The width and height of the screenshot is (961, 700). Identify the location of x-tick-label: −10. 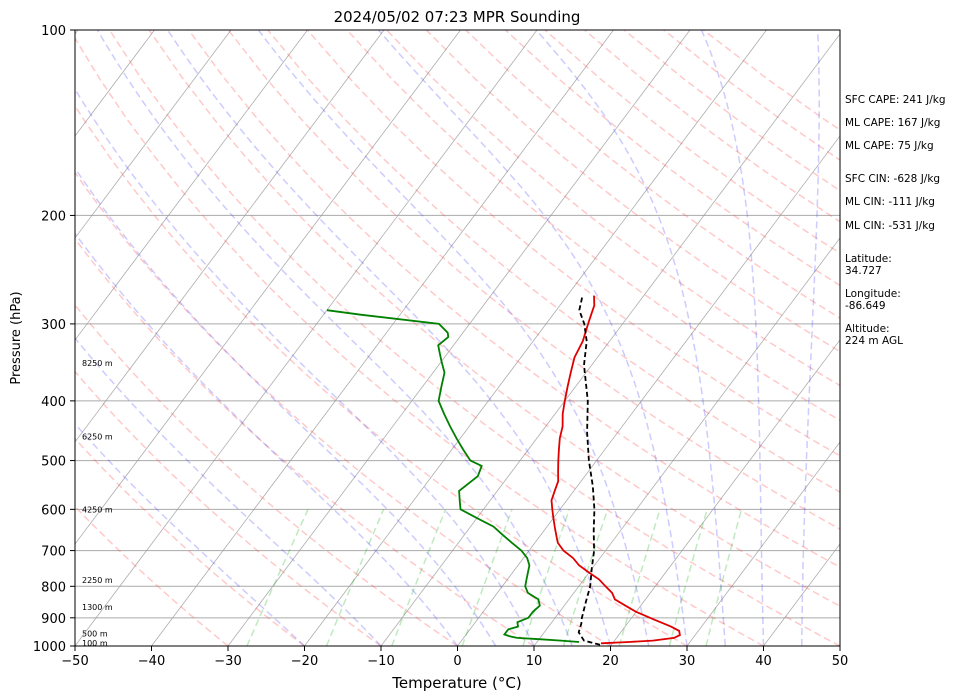
(380, 661).